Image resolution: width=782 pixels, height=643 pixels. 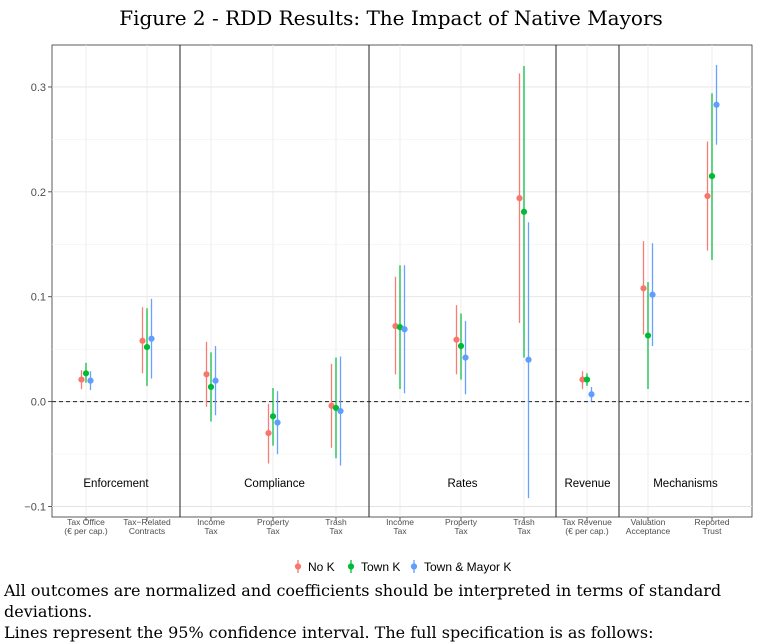 What do you see at coordinates (147, 531) in the screenshot?
I see `x-tick-label: Contracts` at bounding box center [147, 531].